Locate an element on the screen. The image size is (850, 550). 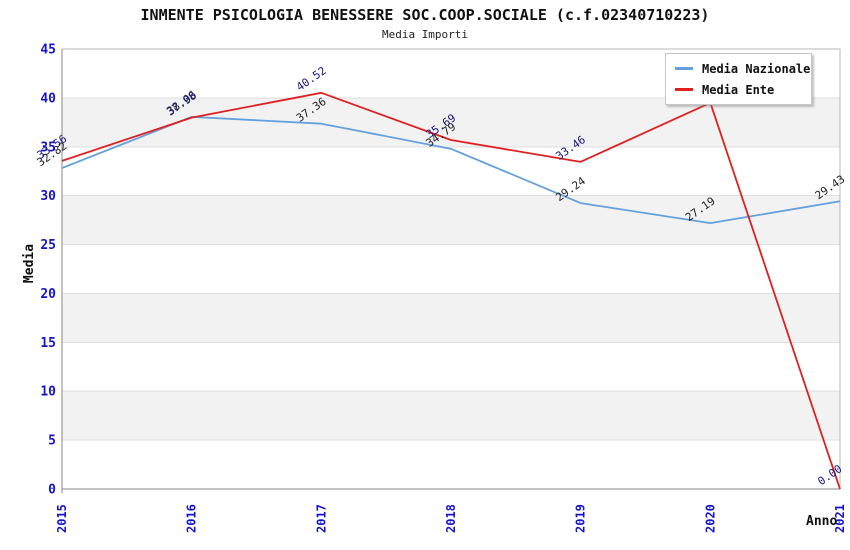
x-axis-title: Anno is located at coordinates (822, 521).